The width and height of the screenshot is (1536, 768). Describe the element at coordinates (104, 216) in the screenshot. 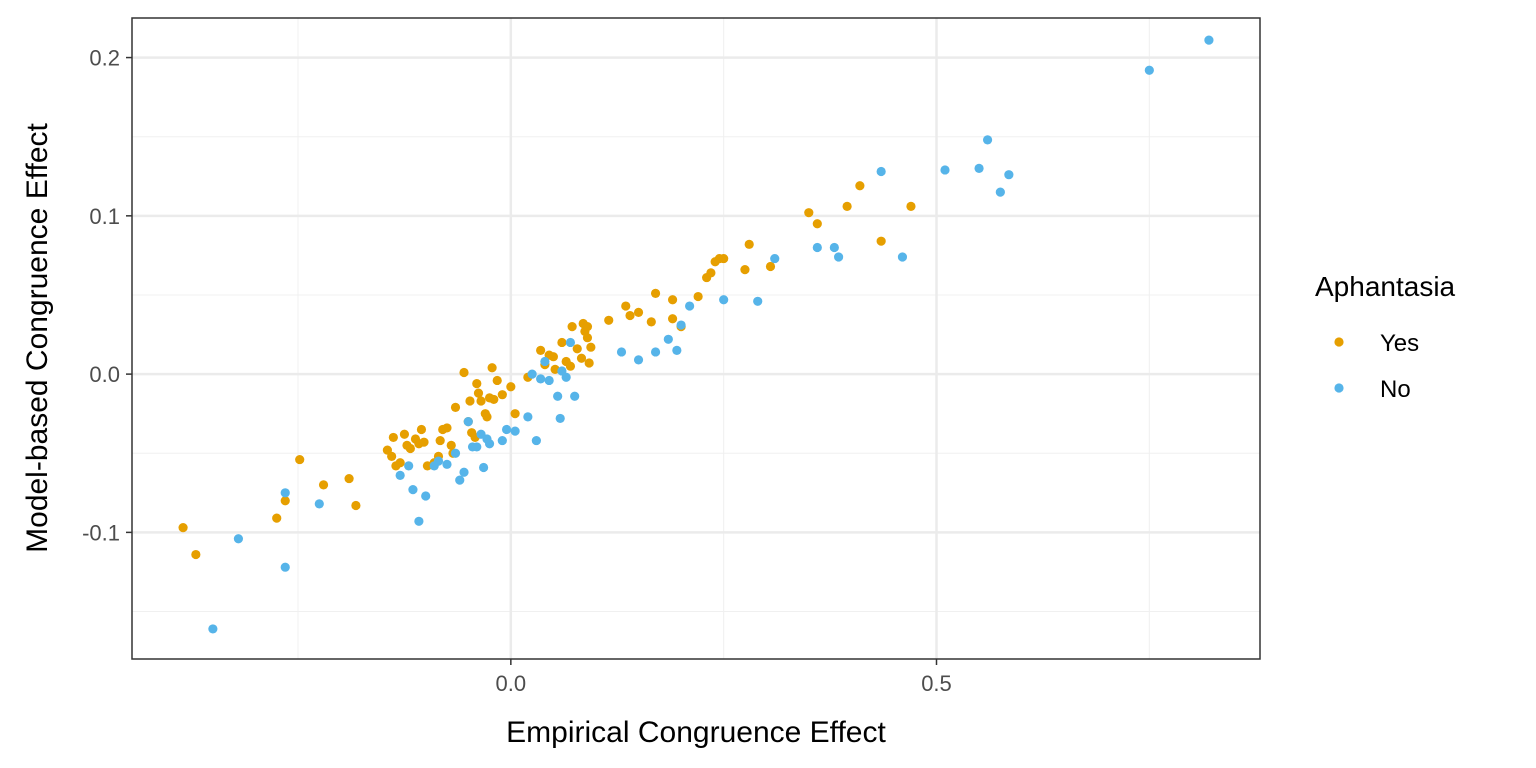

I see `y-tick-label: 0.1` at that location.